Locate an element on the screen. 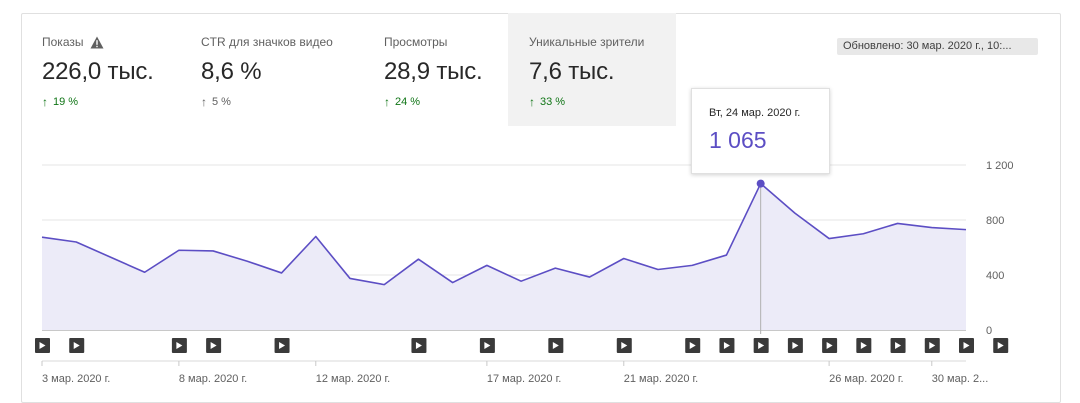  metric-value: 28,9 тыс. is located at coordinates (433, 71).